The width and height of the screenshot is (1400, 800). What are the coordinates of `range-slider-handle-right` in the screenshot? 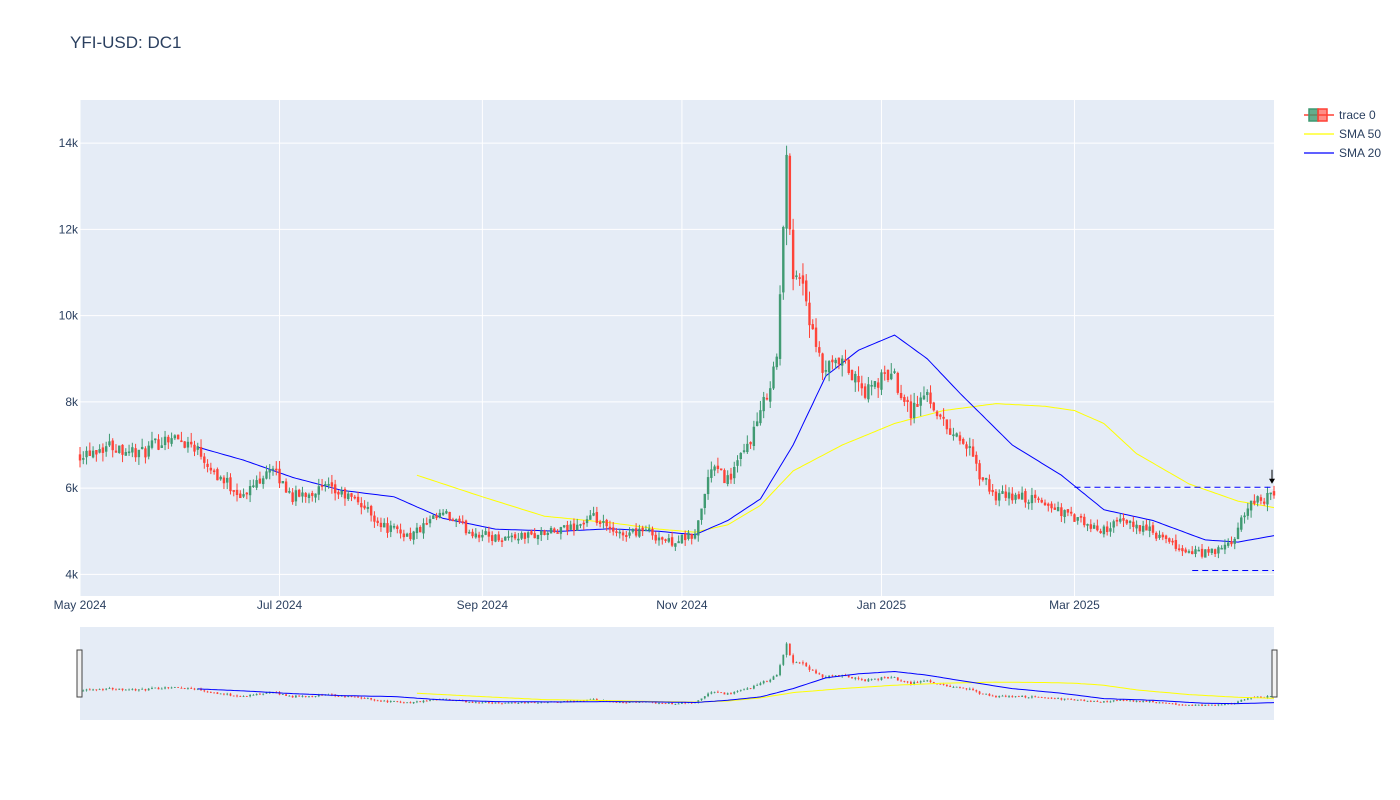 It's located at (1274, 673).